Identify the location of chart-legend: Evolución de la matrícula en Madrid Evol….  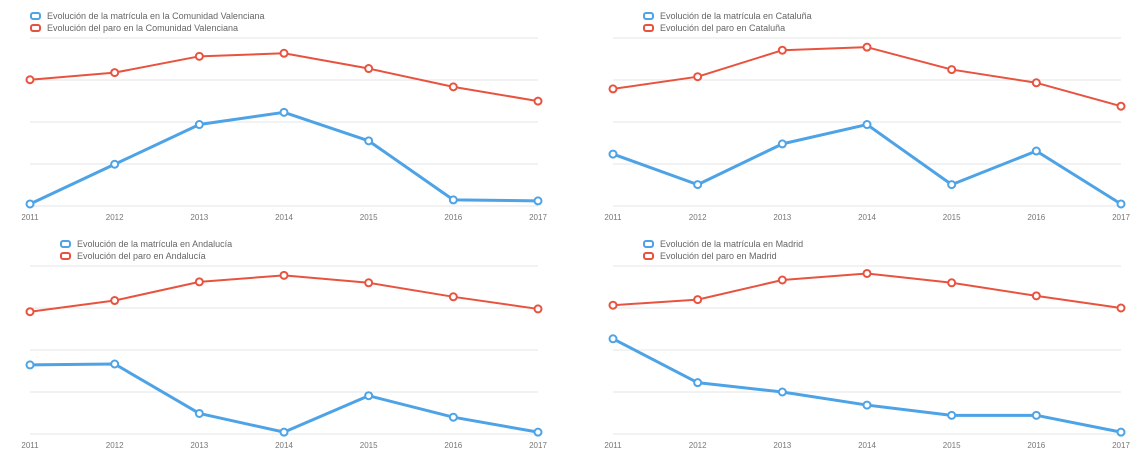
(723, 250).